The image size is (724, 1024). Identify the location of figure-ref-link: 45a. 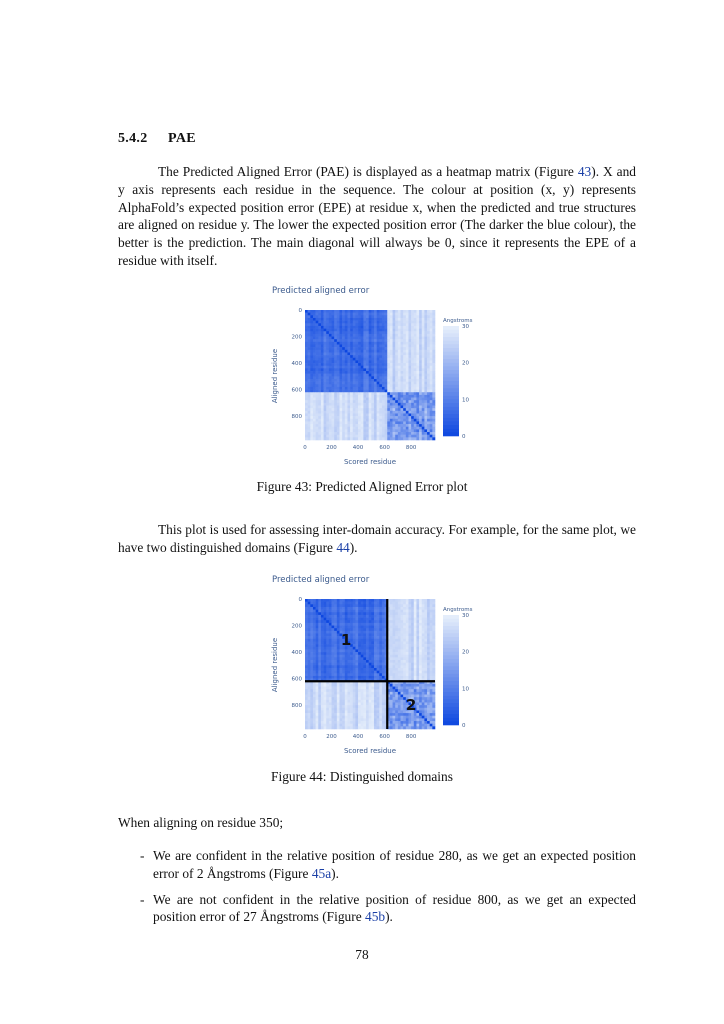
(321, 873).